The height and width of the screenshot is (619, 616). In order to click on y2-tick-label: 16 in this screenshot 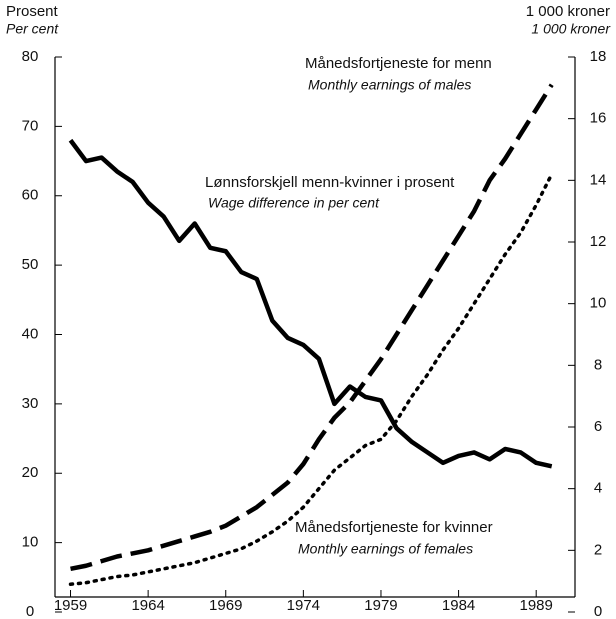, I will do `click(598, 118)`.